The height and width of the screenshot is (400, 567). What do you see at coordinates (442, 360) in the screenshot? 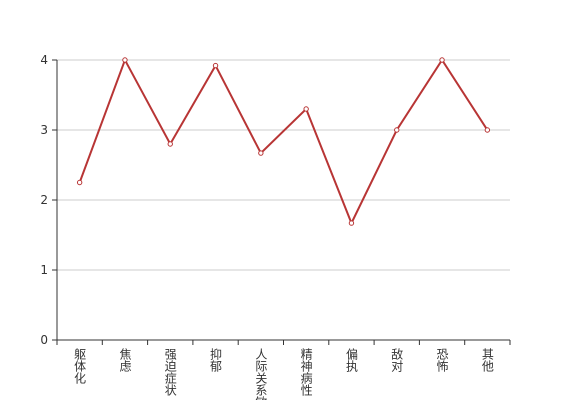
I see `x-tick-label: 恐怖` at bounding box center [442, 360].